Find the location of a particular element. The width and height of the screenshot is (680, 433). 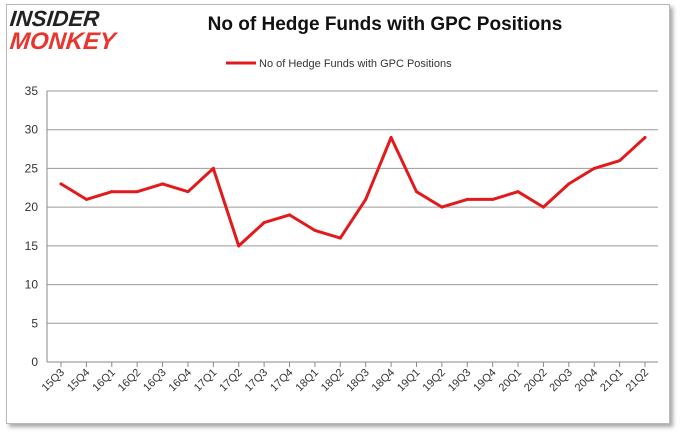

x-tick-label-17Q4: 17Q4 is located at coordinates (282, 381).